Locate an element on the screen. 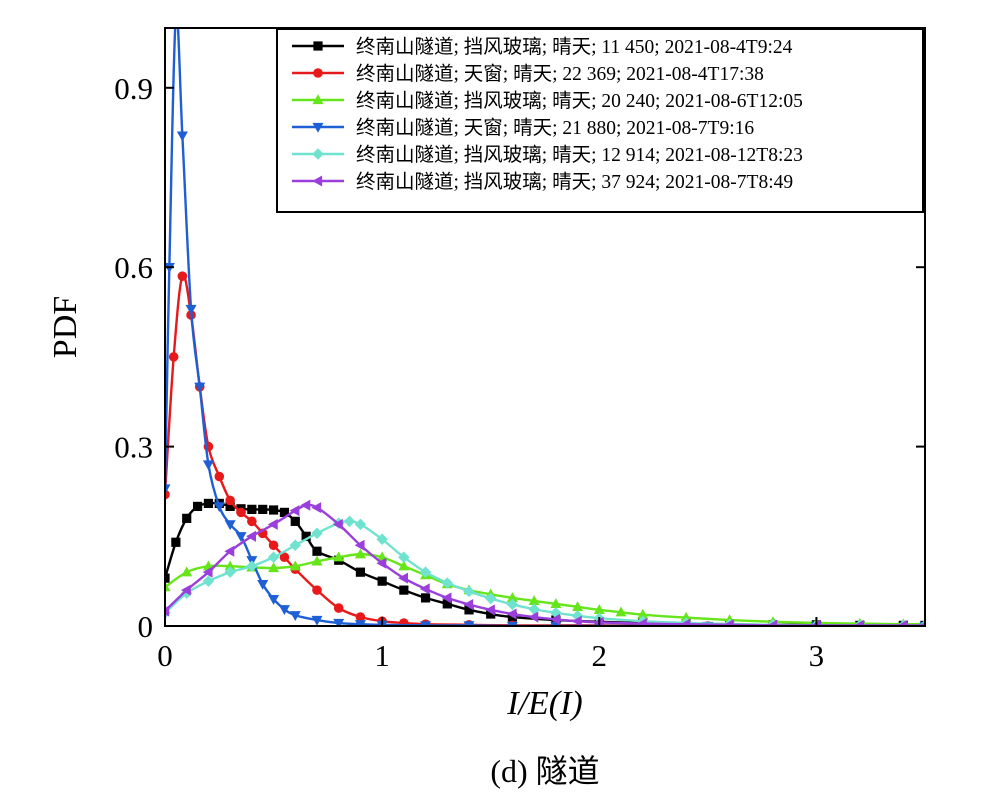 The width and height of the screenshot is (997, 800). legend-label: 终南山隧道; 挡风玻璃; 晴天; 11 450; 2021-08-4T9:24 is located at coordinates (574, 47).